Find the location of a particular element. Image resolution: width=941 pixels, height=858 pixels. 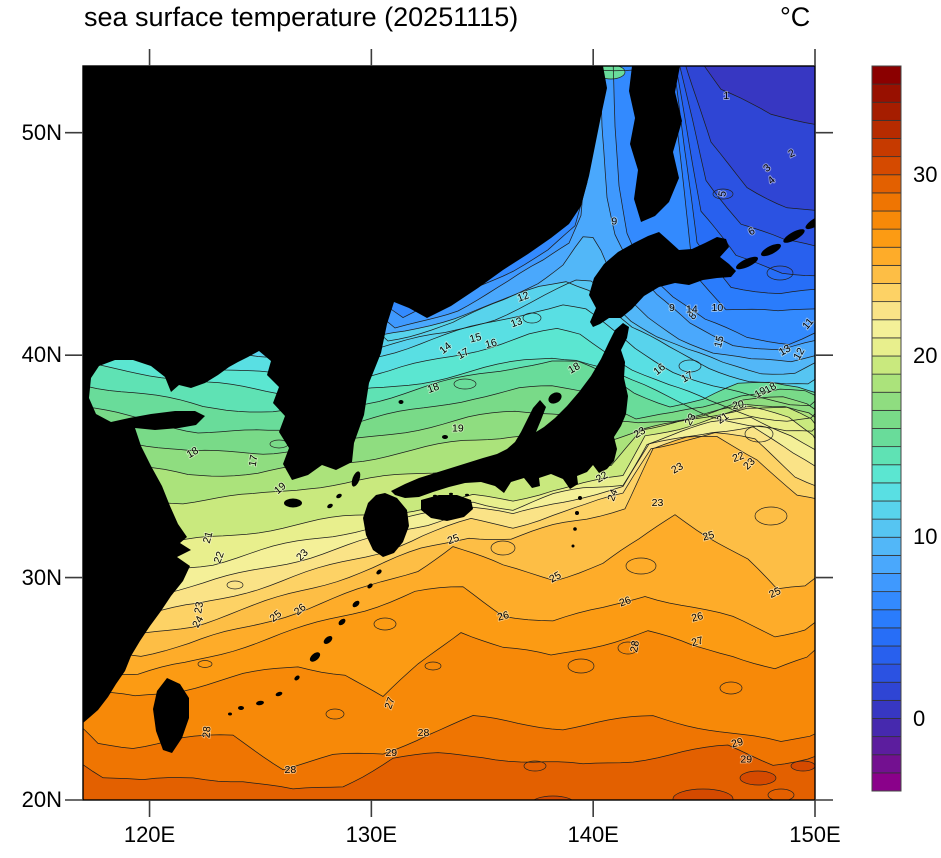

isotherm-label: 1 is located at coordinates (726, 96).